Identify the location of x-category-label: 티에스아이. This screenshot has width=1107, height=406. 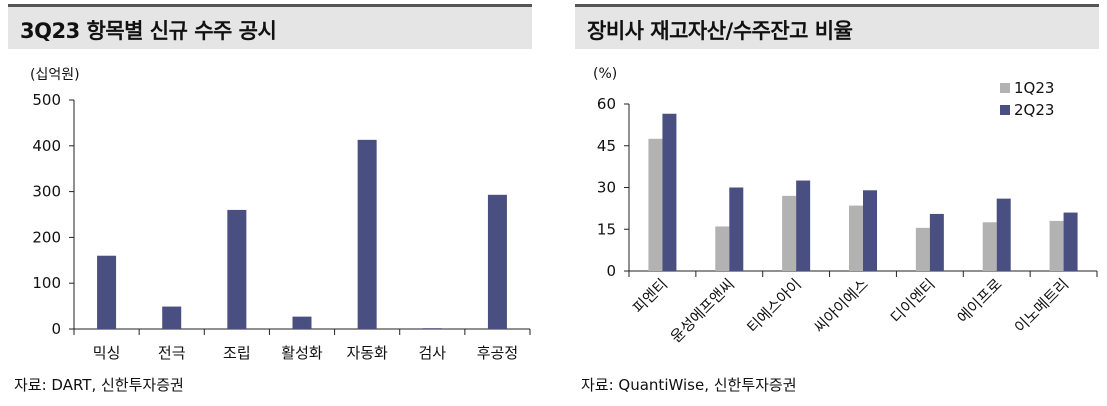
(774, 306).